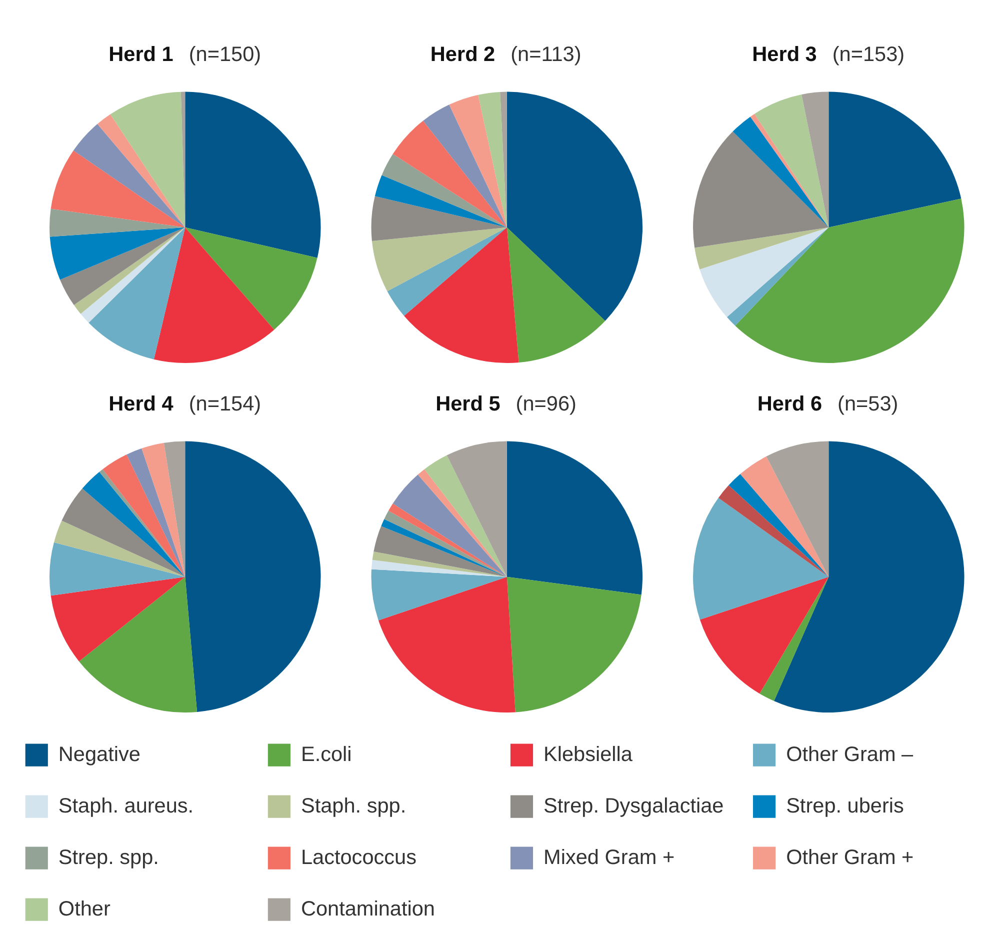 The height and width of the screenshot is (931, 992). I want to click on legend-label: Strep. spp., so click(108, 857).